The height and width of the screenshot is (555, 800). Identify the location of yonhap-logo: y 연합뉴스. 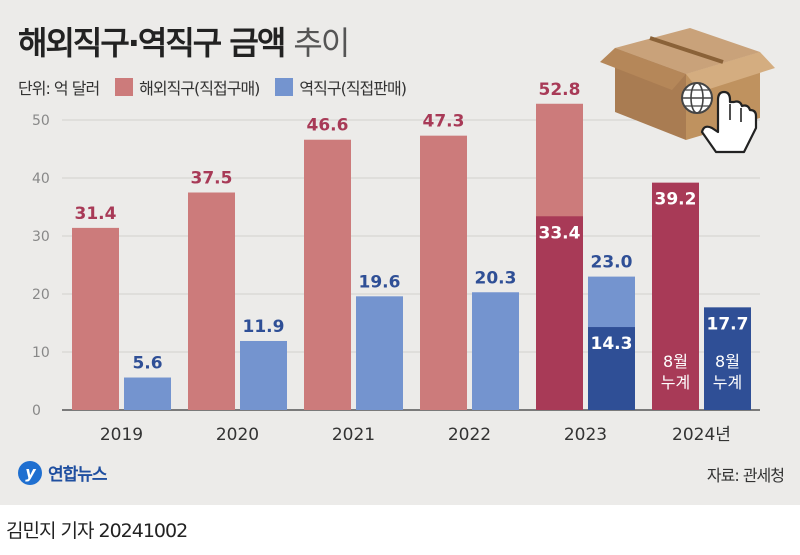
(63, 472).